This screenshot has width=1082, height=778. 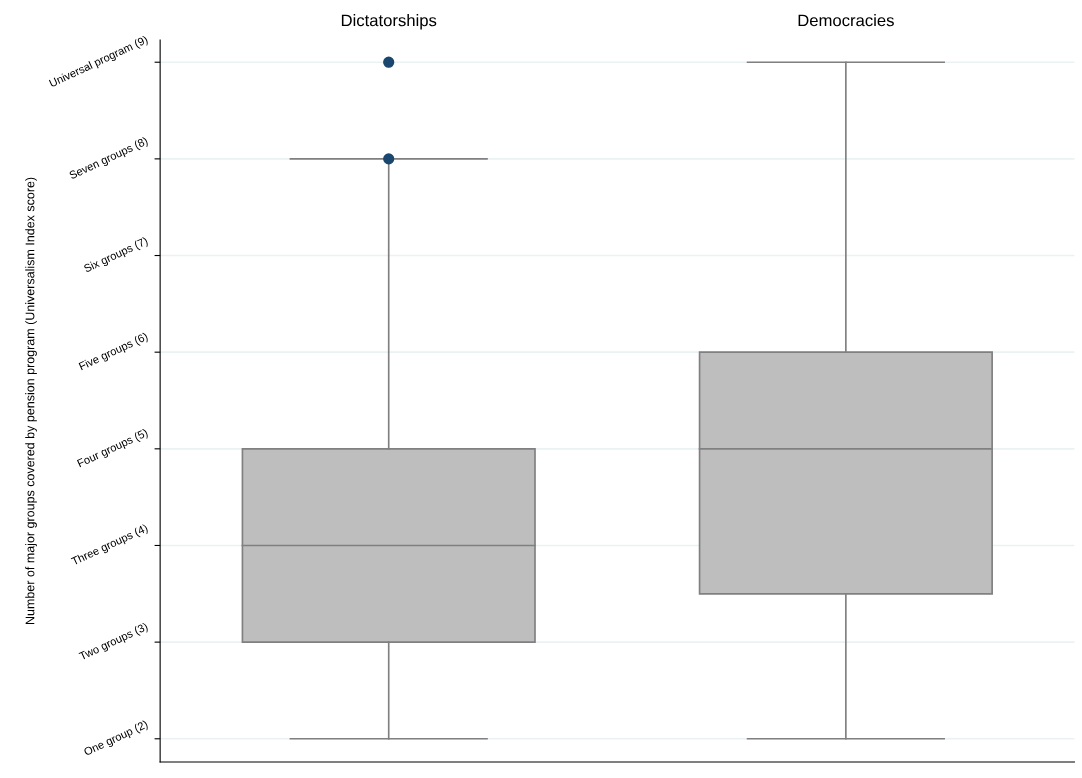 I want to click on x-tick-label: Dictatorships, so click(x=389, y=22).